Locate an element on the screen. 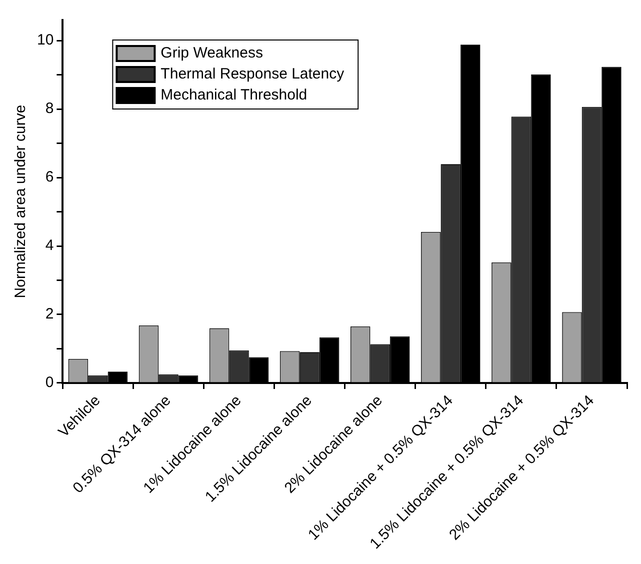 This screenshot has width=641, height=564. legend-label: Mechanical Threshold is located at coordinates (234, 95).